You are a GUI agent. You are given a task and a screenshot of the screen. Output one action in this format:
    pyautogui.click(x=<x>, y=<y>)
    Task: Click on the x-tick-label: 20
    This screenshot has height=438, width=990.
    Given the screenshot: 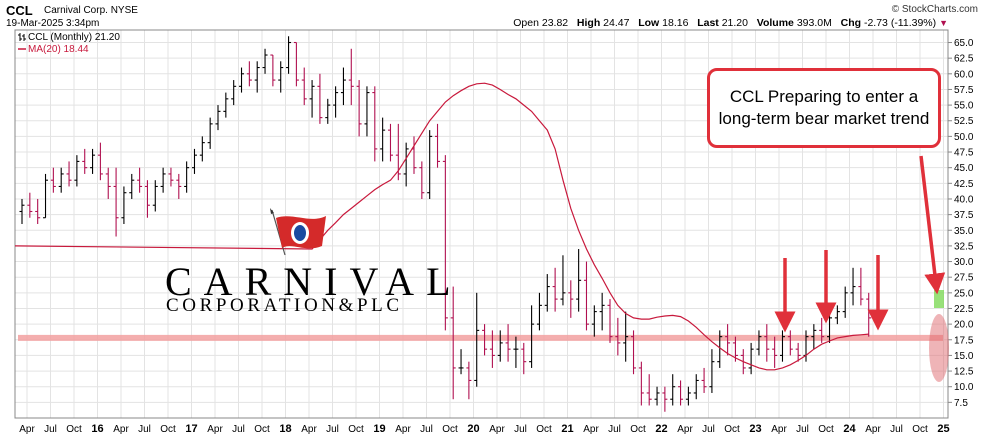 What is the action you would take?
    pyautogui.click(x=473, y=429)
    